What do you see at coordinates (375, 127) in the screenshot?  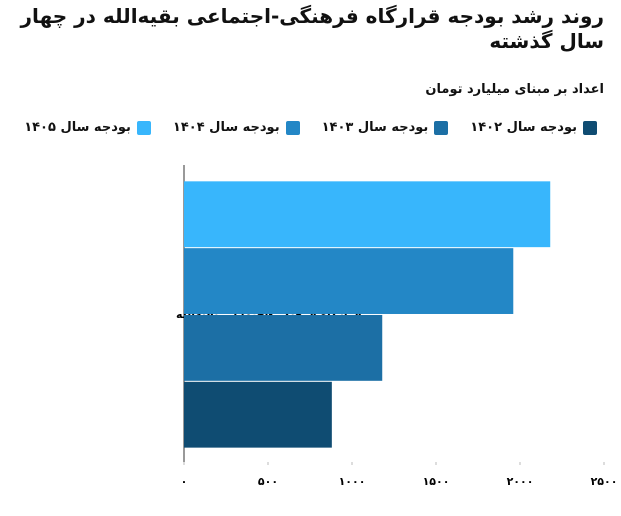 I see `legend-label: بودجه سال ۱۴۰۳` at bounding box center [375, 127].